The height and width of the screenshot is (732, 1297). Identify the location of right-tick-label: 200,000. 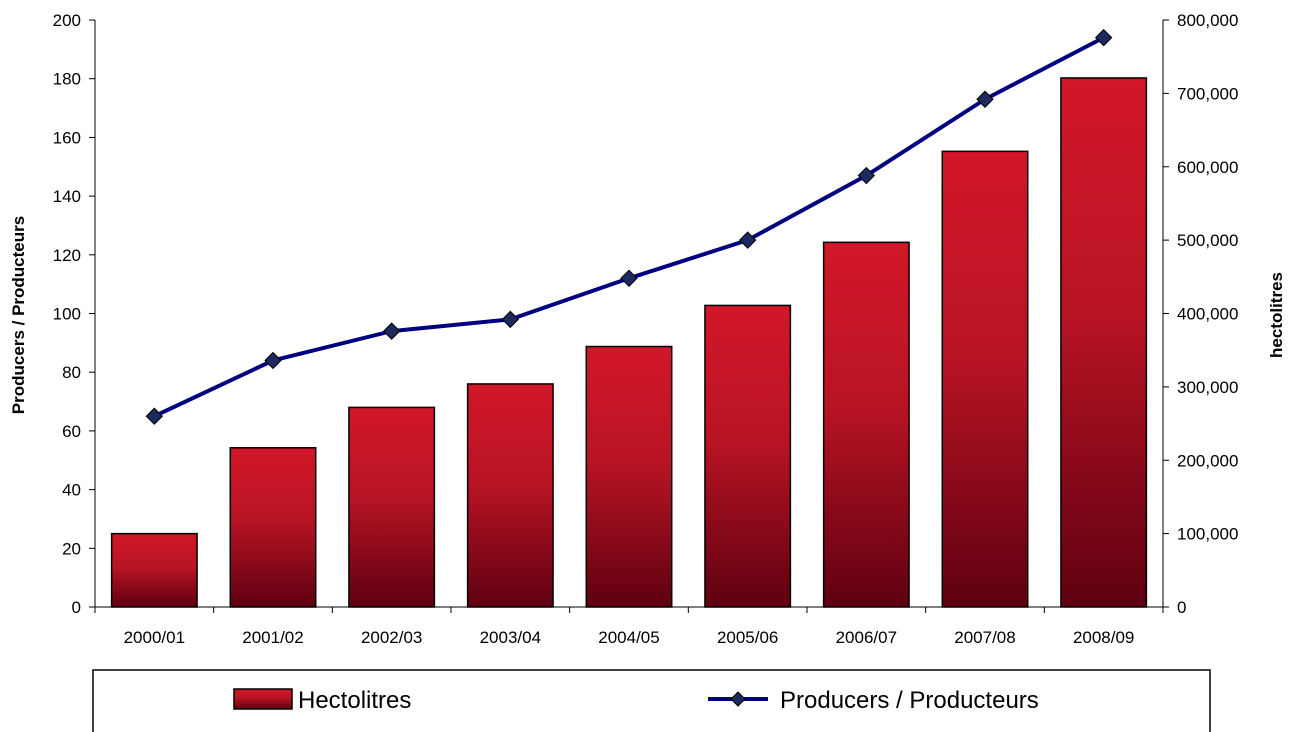
(1207, 460).